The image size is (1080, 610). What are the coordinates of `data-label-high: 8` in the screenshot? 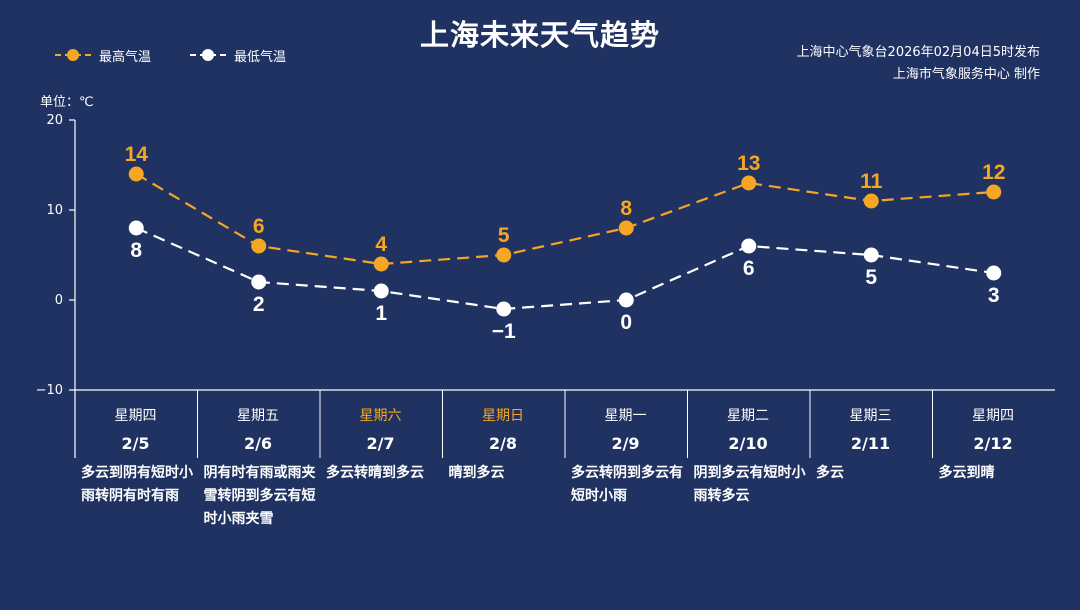 It's located at (626, 208).